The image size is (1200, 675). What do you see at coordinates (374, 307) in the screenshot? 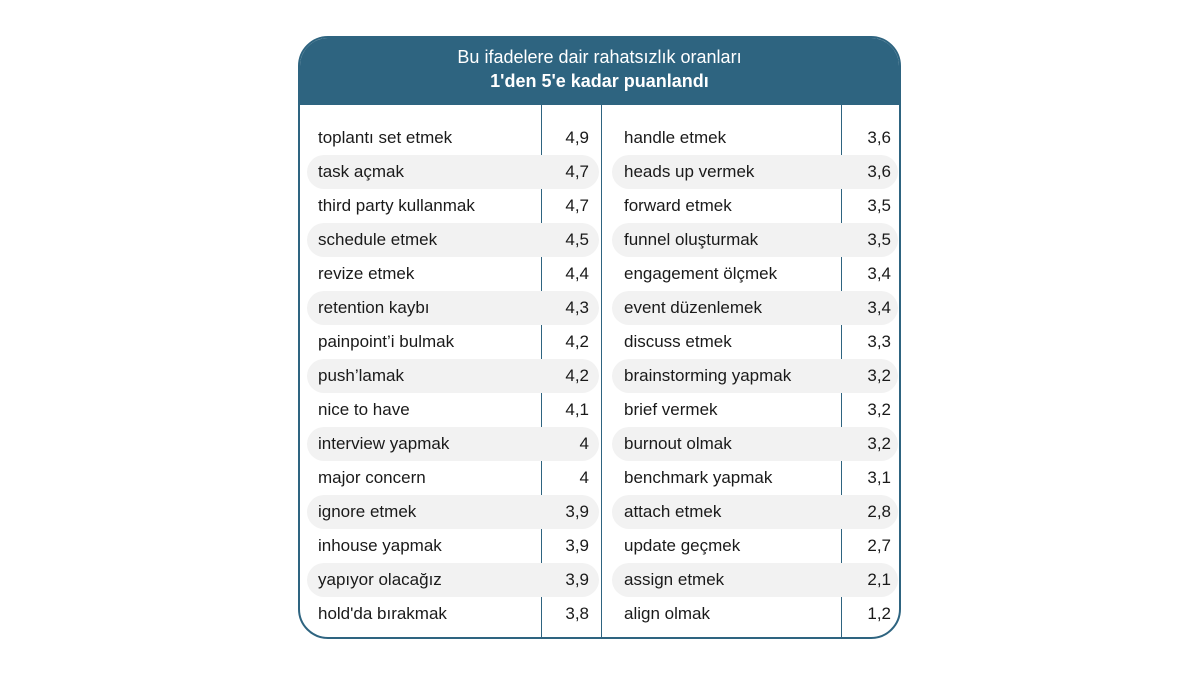
I see `row-label: retention kaybı` at bounding box center [374, 307].